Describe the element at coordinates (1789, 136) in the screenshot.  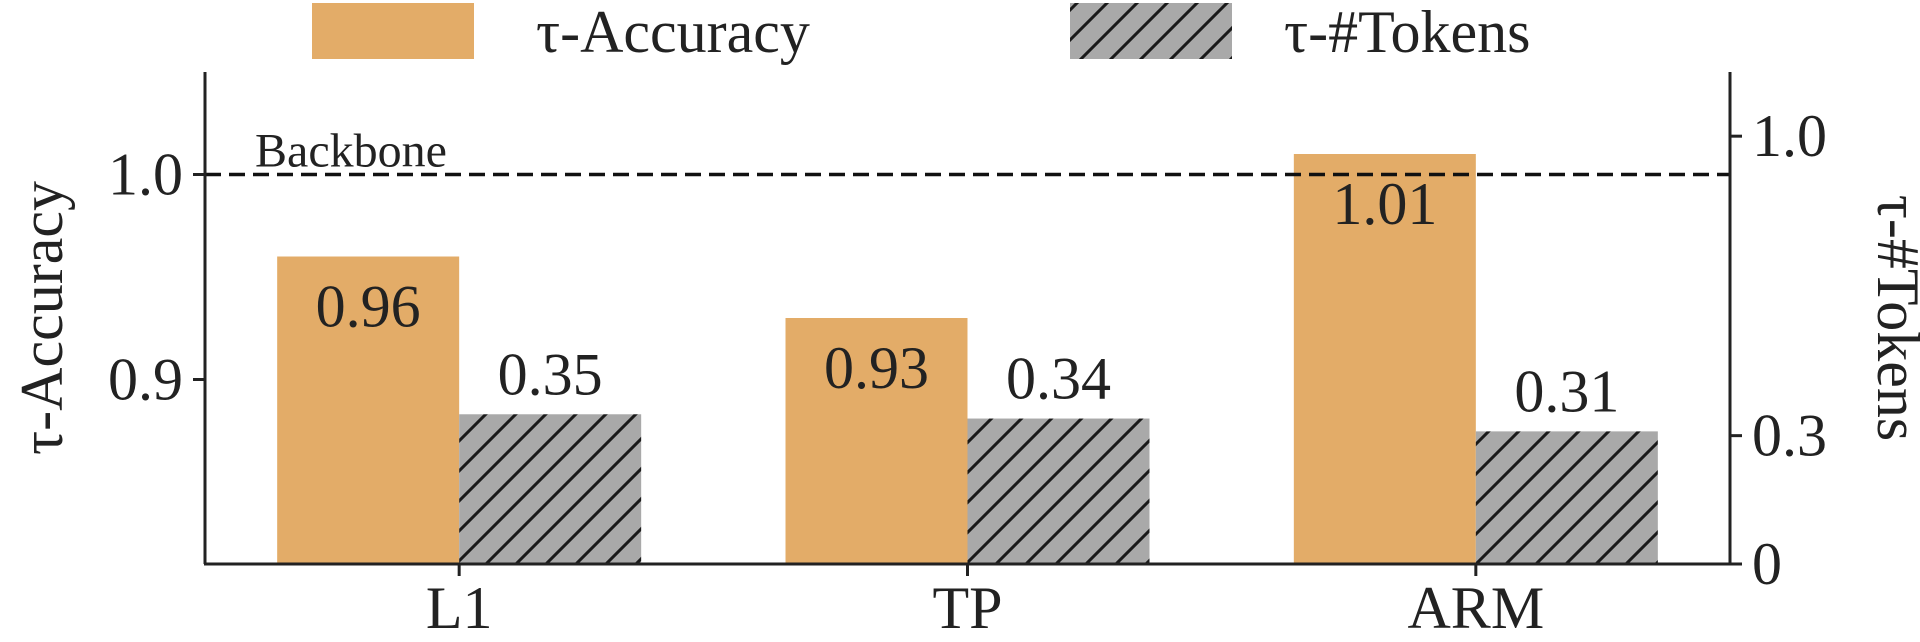
I see `right-tick-label: 1.0` at that location.